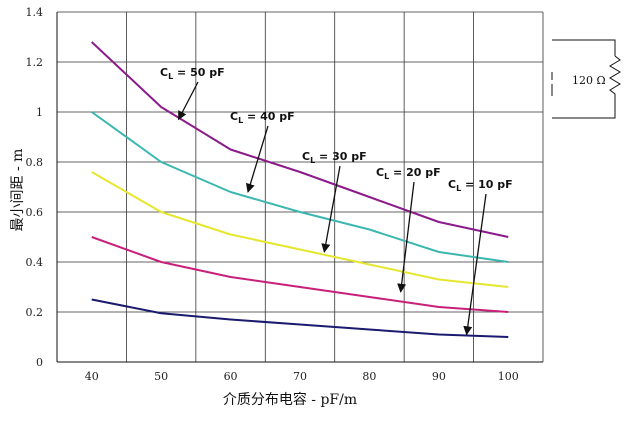 This screenshot has width=631, height=421. What do you see at coordinates (35, 212) in the screenshot?
I see `y-tick-label: 0.6` at bounding box center [35, 212].